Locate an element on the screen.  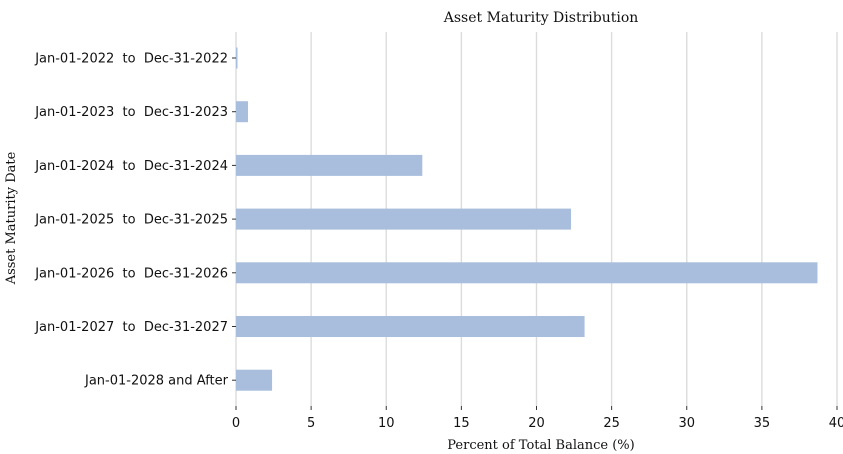
x-tick-label: 35 is located at coordinates (762, 423).